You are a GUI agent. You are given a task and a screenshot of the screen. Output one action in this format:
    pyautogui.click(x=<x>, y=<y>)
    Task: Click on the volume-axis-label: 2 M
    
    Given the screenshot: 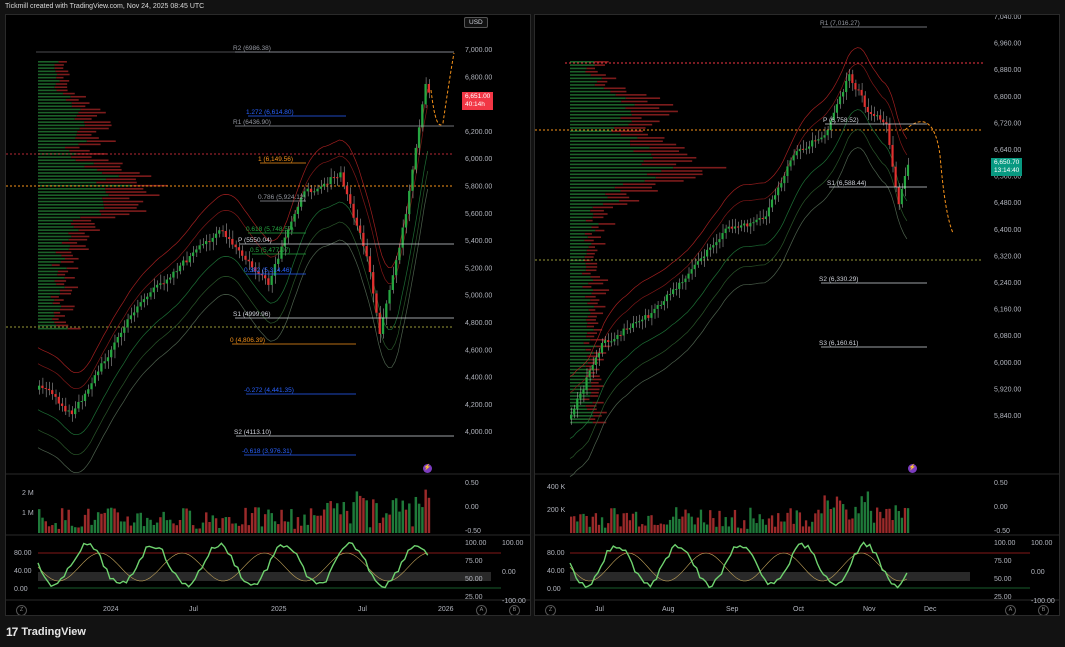 What is the action you would take?
    pyautogui.click(x=28, y=493)
    